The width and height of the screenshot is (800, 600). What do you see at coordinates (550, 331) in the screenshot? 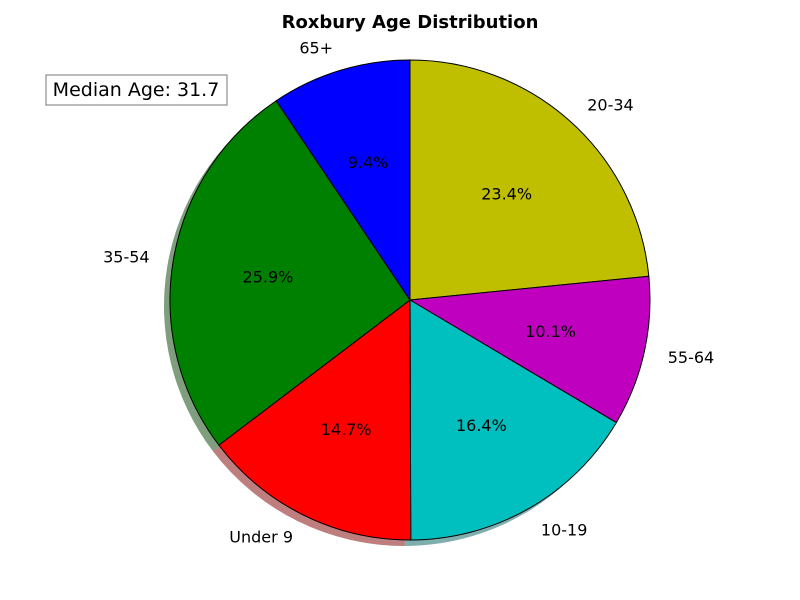
I see `pct-label-55-64: 10.1%` at bounding box center [550, 331].